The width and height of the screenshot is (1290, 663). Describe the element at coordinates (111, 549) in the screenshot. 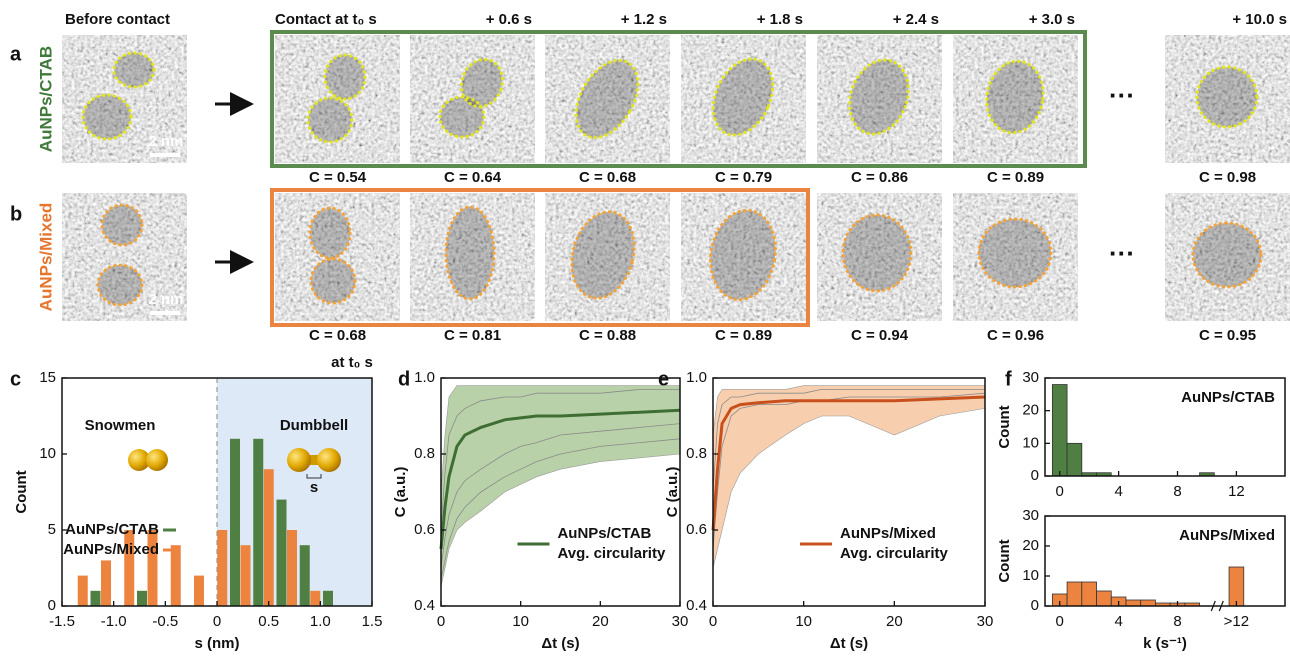

I see `legend-label: AuNPs/Mixed` at that location.